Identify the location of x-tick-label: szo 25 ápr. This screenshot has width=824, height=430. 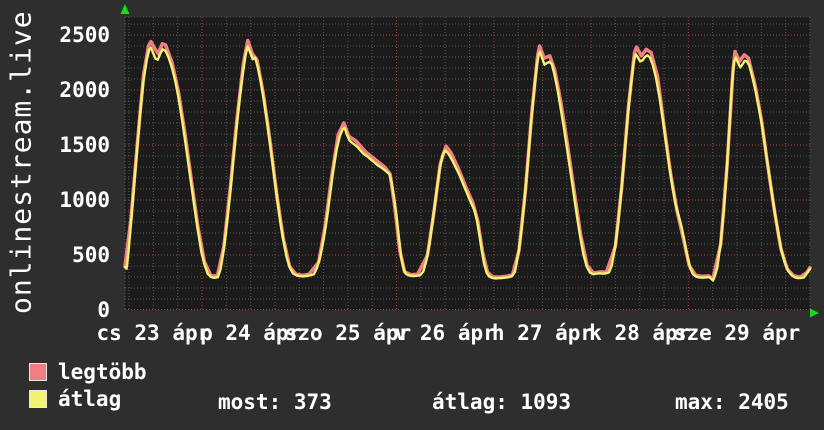
(348, 333).